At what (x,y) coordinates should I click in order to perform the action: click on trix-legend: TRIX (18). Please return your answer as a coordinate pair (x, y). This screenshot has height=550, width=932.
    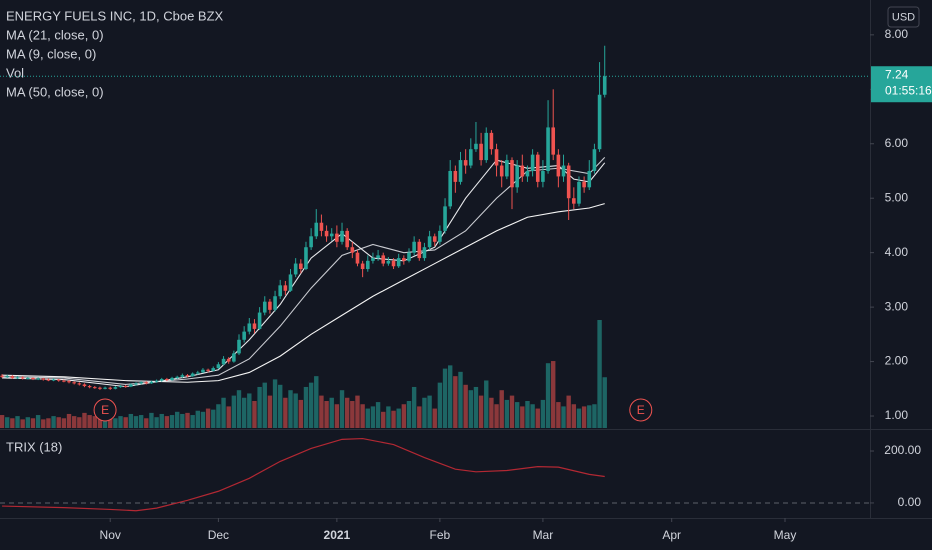
    Looking at the image, I should click on (34, 446).